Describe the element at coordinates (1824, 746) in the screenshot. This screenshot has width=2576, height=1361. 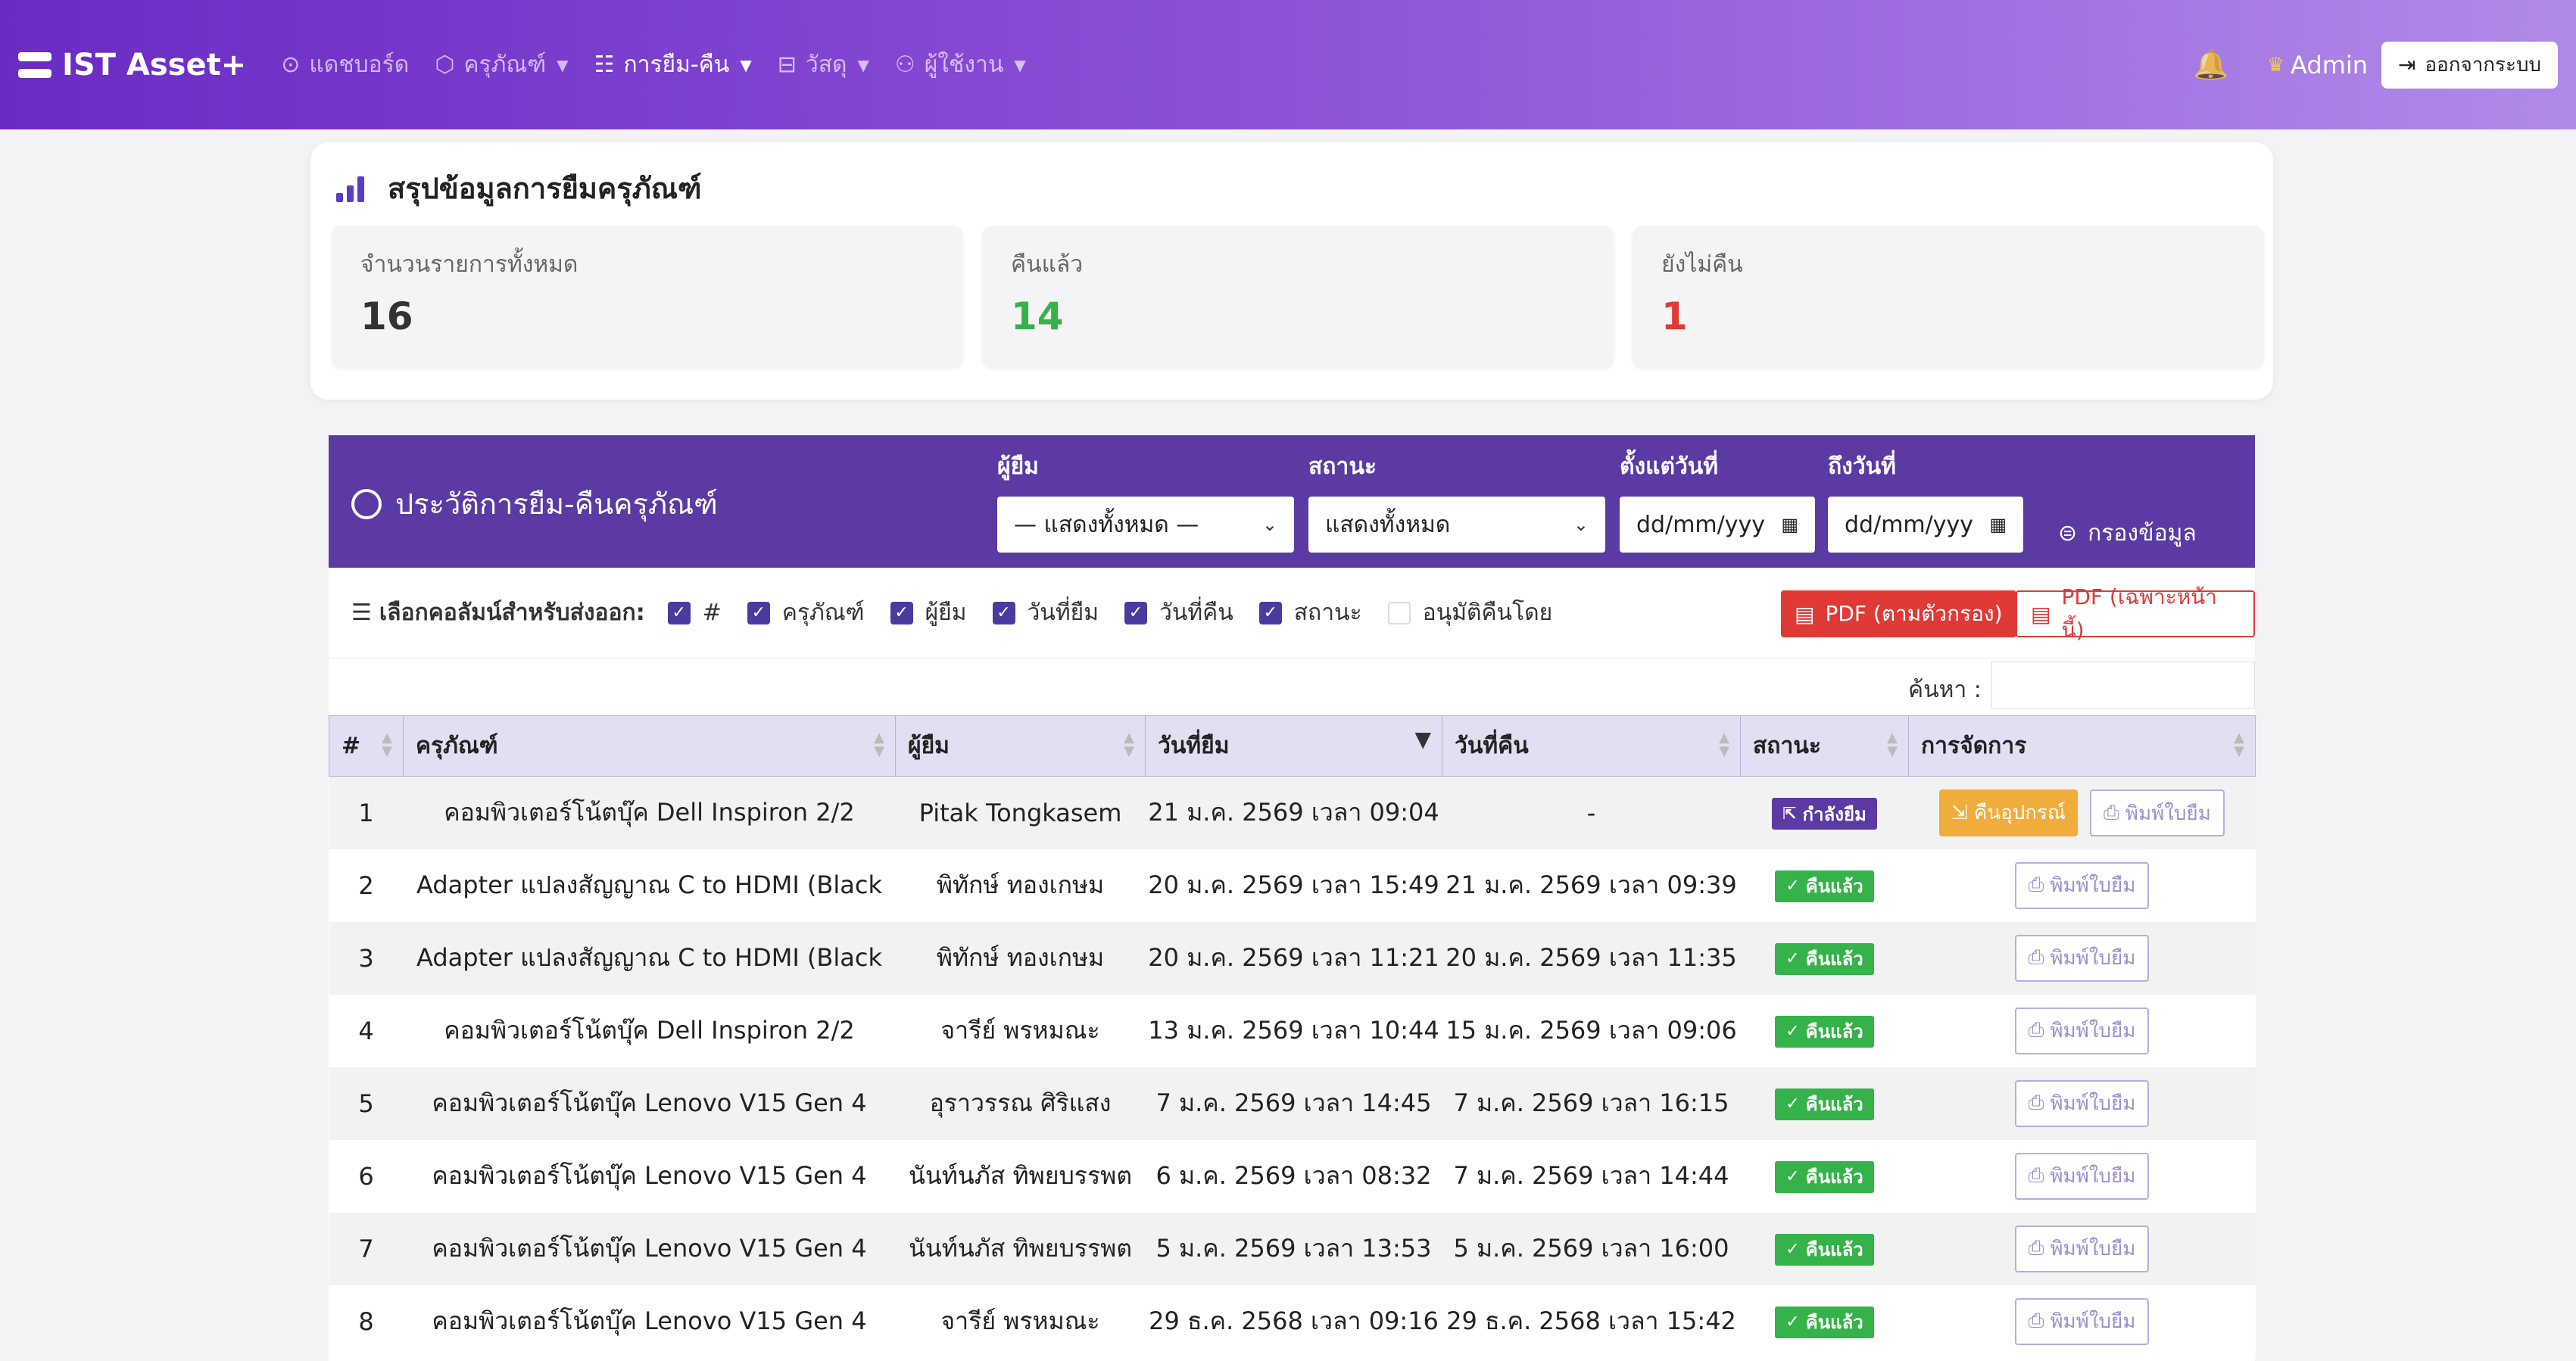
I see `col-header-status: สถานะ ▲ ▼` at that location.